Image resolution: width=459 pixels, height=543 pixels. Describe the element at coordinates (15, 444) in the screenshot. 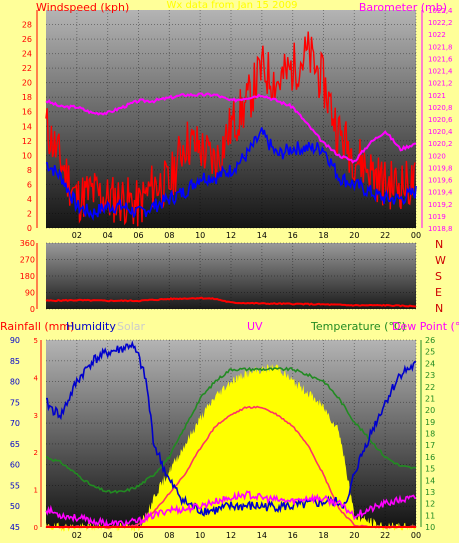

I see `humidity-tick-label: 65` at that location.